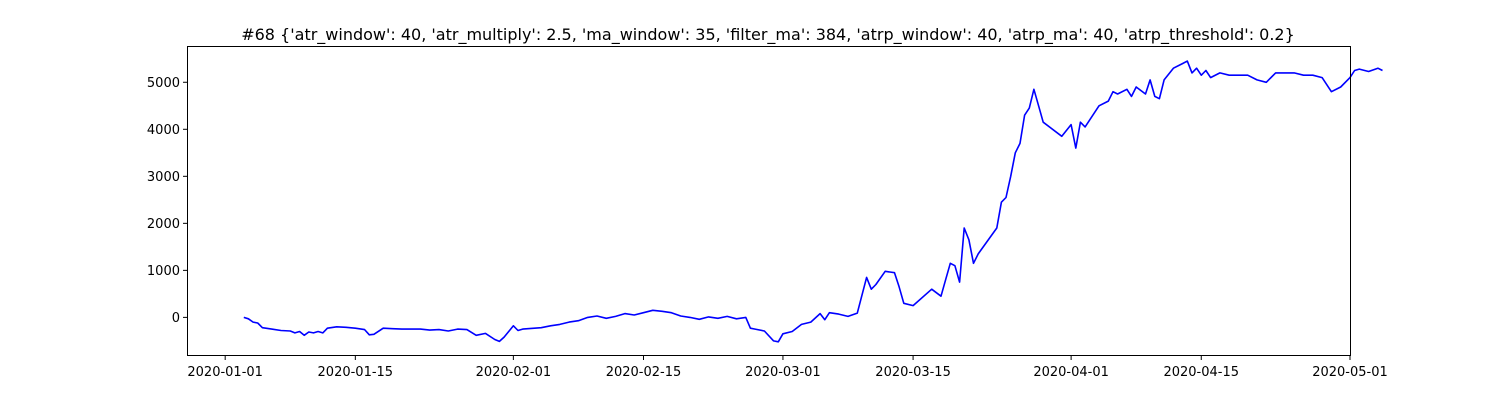 Image resolution: width=1500 pixels, height=400 pixels. I want to click on x-tick-label: 2020-03-15, so click(913, 372).